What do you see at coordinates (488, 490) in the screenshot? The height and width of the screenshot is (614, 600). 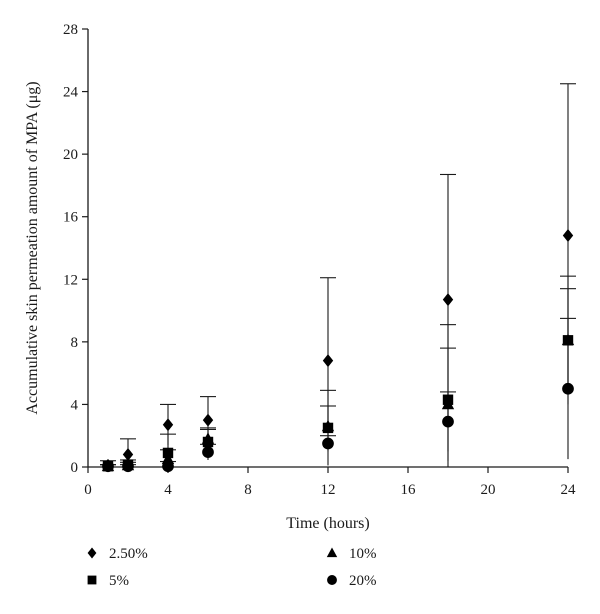 I see `x-tick-label: 20` at bounding box center [488, 490].